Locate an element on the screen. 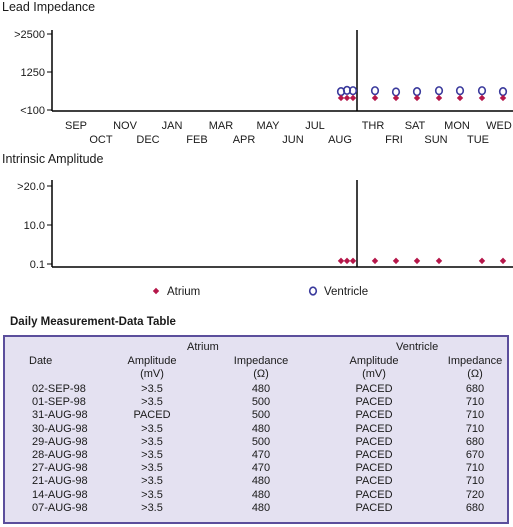 The width and height of the screenshot is (513, 527). table-cell-date: 14-AUG-98 is located at coordinates (60, 494).